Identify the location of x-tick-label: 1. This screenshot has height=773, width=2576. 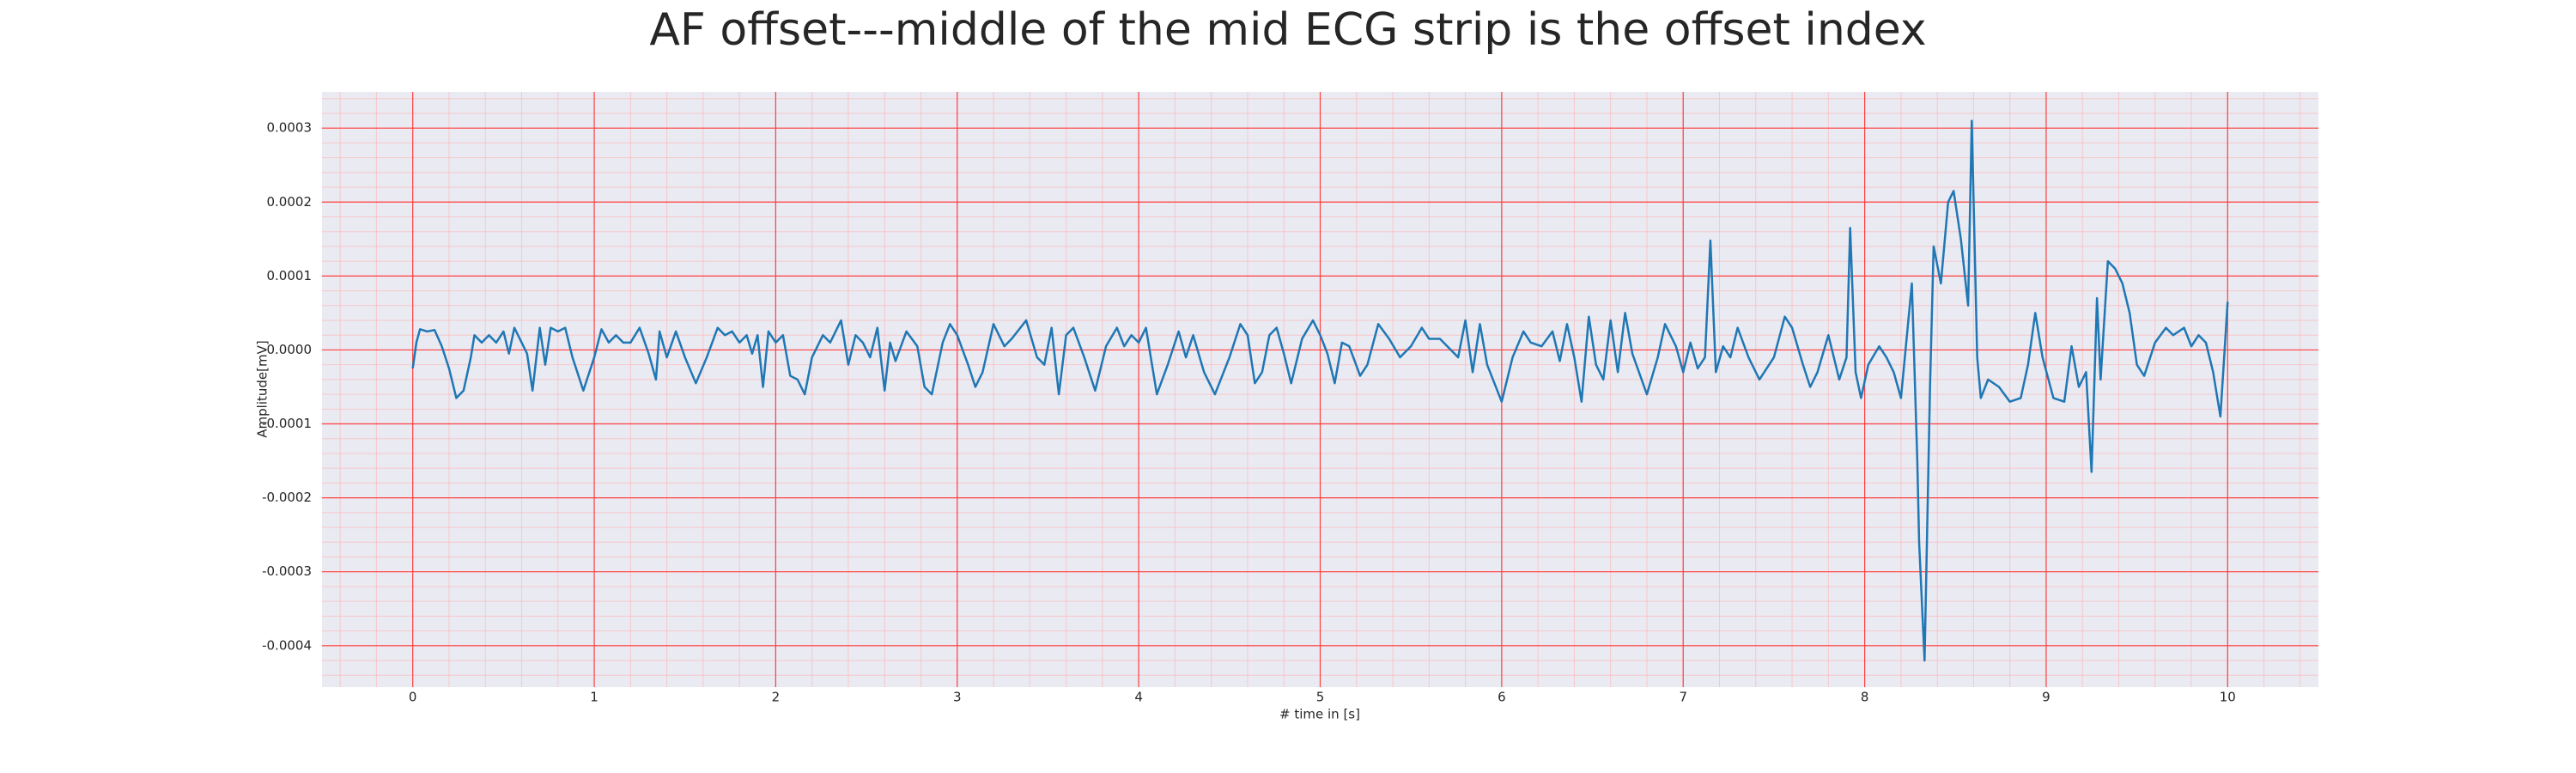
(594, 697).